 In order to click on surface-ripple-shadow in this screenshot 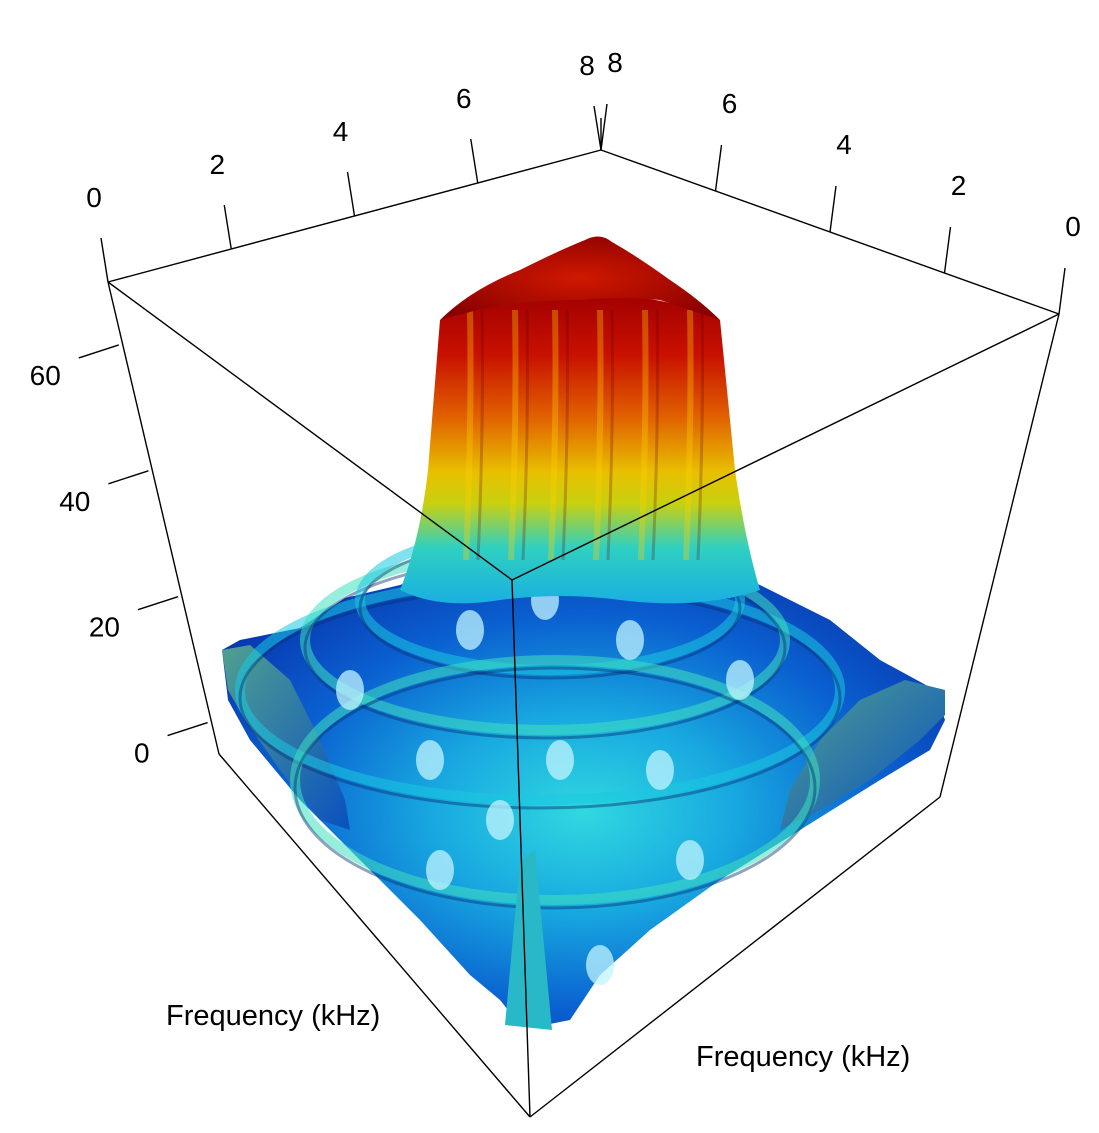, I will do `click(555, 788)`.